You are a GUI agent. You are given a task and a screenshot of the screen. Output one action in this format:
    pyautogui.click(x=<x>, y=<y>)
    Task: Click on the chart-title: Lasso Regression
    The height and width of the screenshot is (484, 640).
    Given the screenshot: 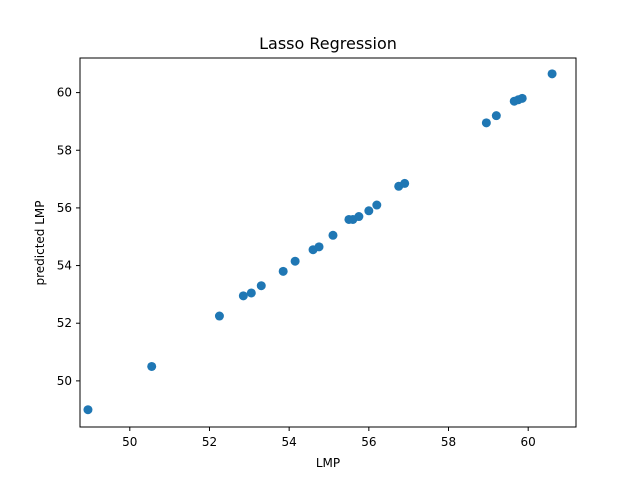 What is the action you would take?
    pyautogui.click(x=328, y=43)
    